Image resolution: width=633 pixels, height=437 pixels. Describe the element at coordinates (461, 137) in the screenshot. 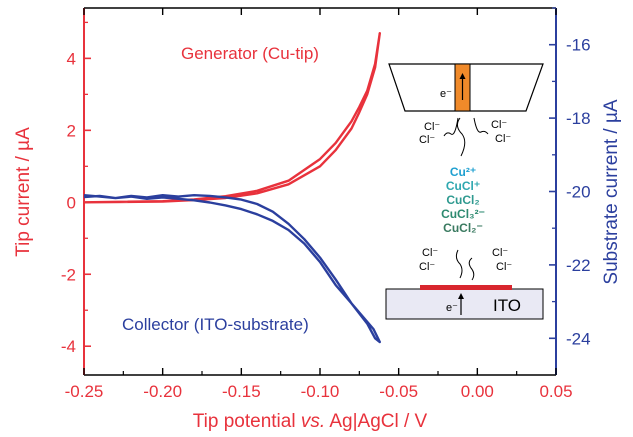

I see `diffusion-arrow-top-down` at that location.